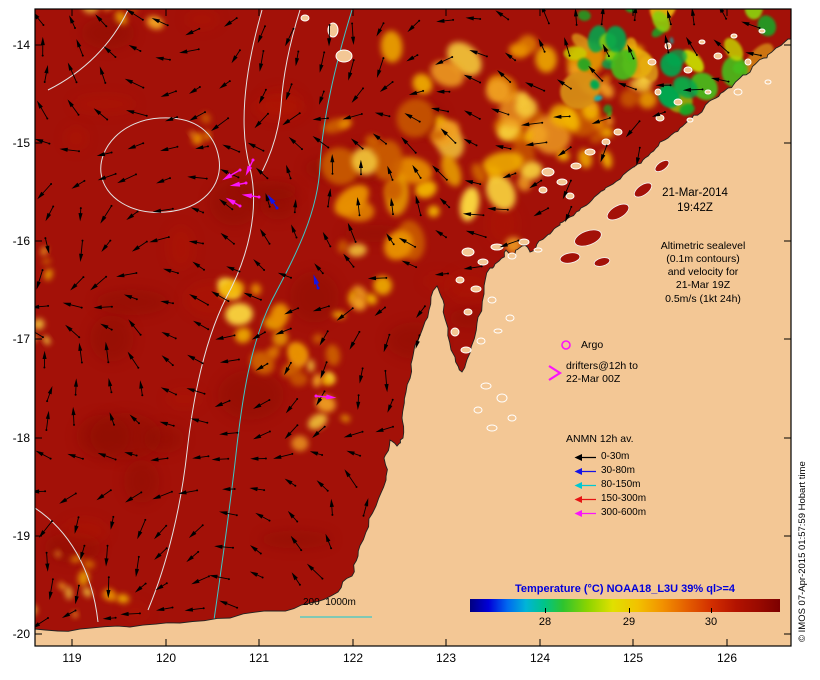 The image size is (820, 680). What do you see at coordinates (21, 438) in the screenshot?
I see `y-tick-label: -18` at bounding box center [21, 438].